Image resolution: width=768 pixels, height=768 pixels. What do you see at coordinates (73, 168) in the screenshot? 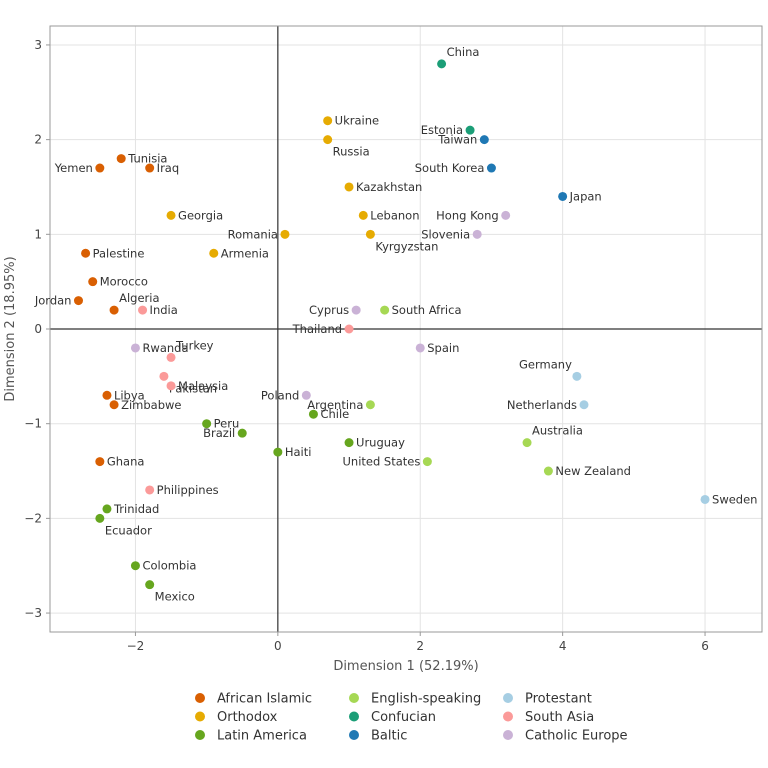
I see `point-label: Yemen` at bounding box center [73, 168].